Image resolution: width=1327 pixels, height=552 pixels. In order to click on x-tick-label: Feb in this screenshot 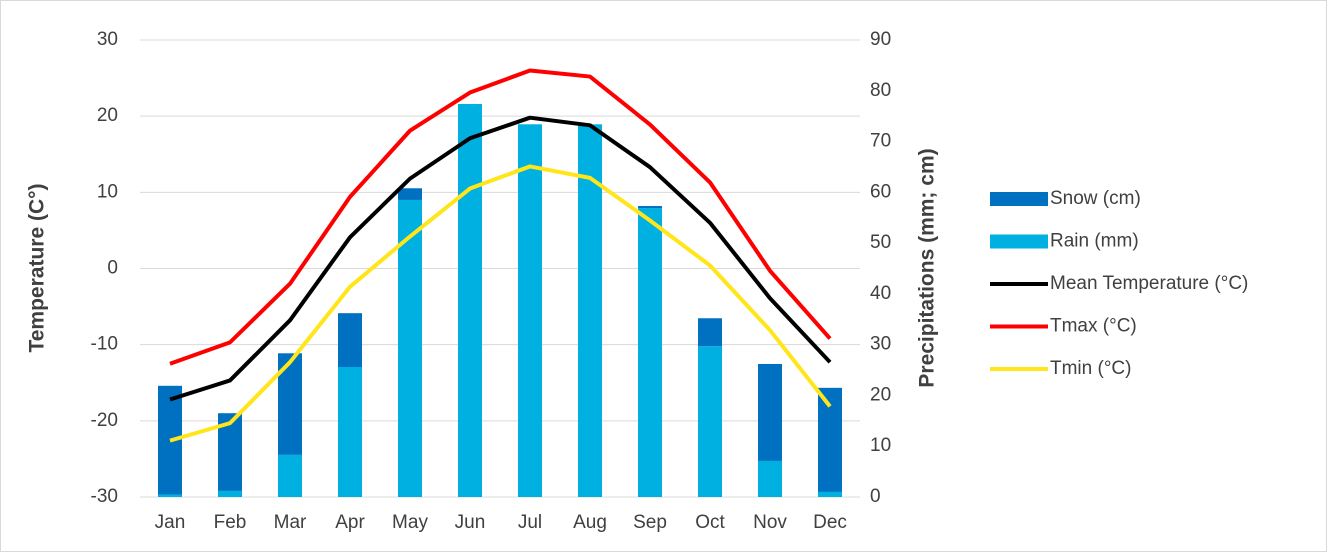, I will do `click(230, 522)`.